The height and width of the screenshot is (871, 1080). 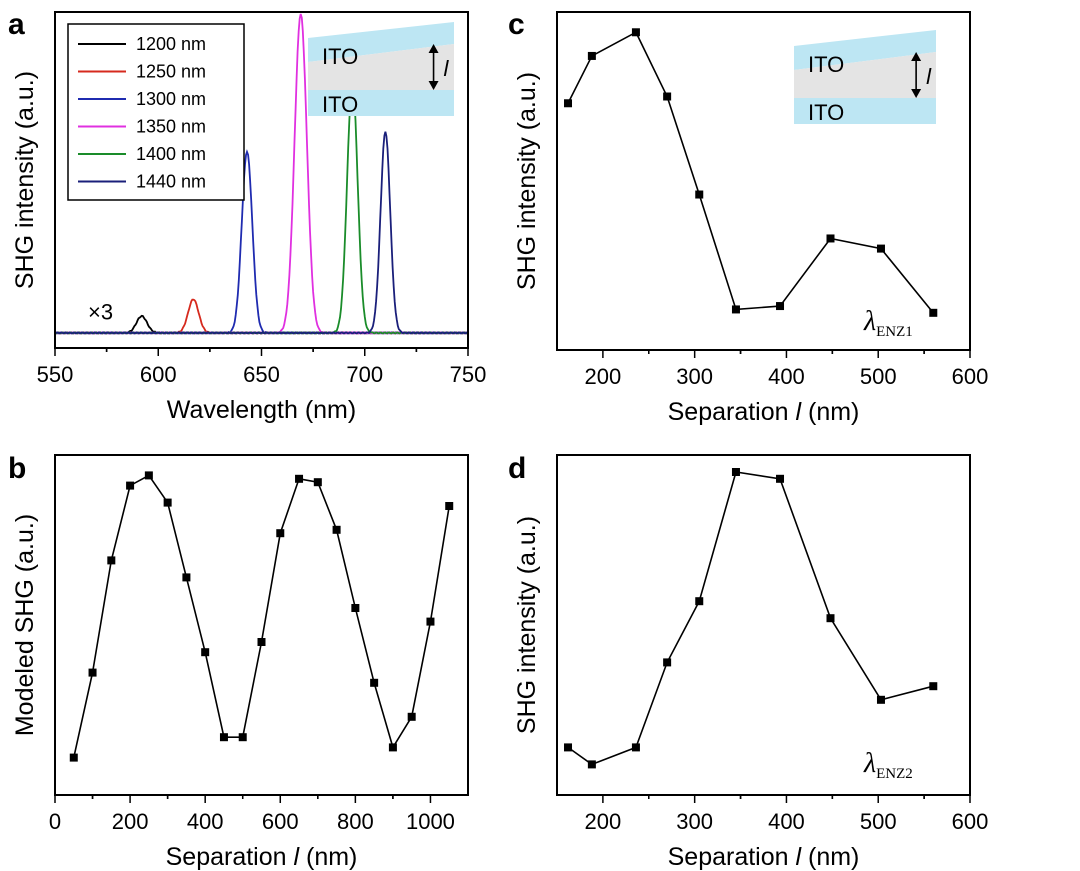 I want to click on panel-letter-a: a, so click(x=16, y=24).